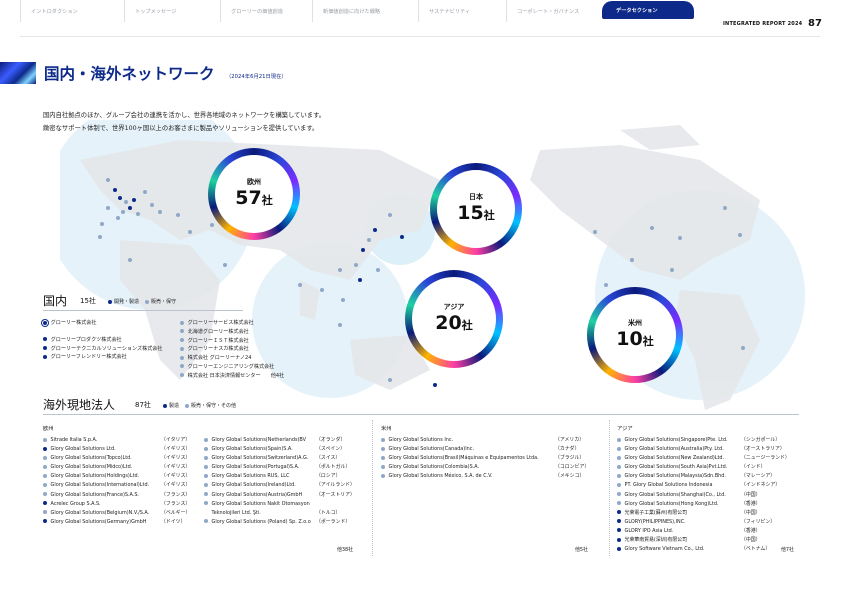 The width and height of the screenshot is (842, 596). Describe the element at coordinates (756, 549) in the screenshot. I see `company-country: （ベトナム）` at that location.